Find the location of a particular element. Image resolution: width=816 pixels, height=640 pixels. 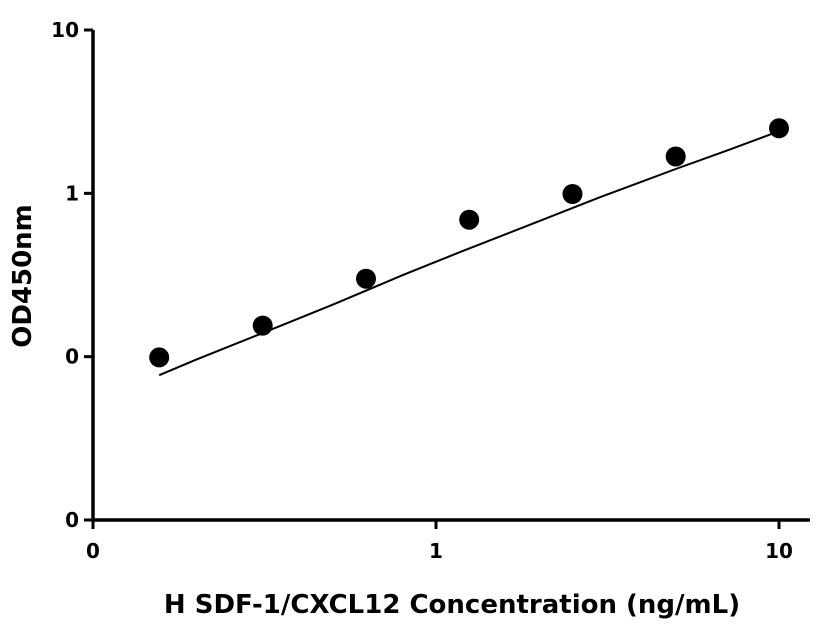

x-tick-label: 10 is located at coordinates (779, 551).